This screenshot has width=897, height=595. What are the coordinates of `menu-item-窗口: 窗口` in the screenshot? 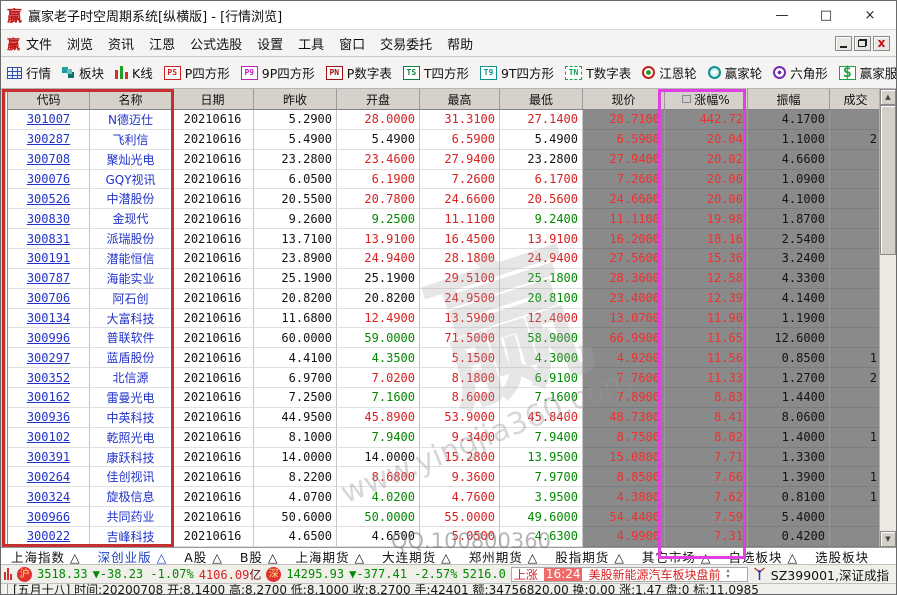 It's located at (352, 45).